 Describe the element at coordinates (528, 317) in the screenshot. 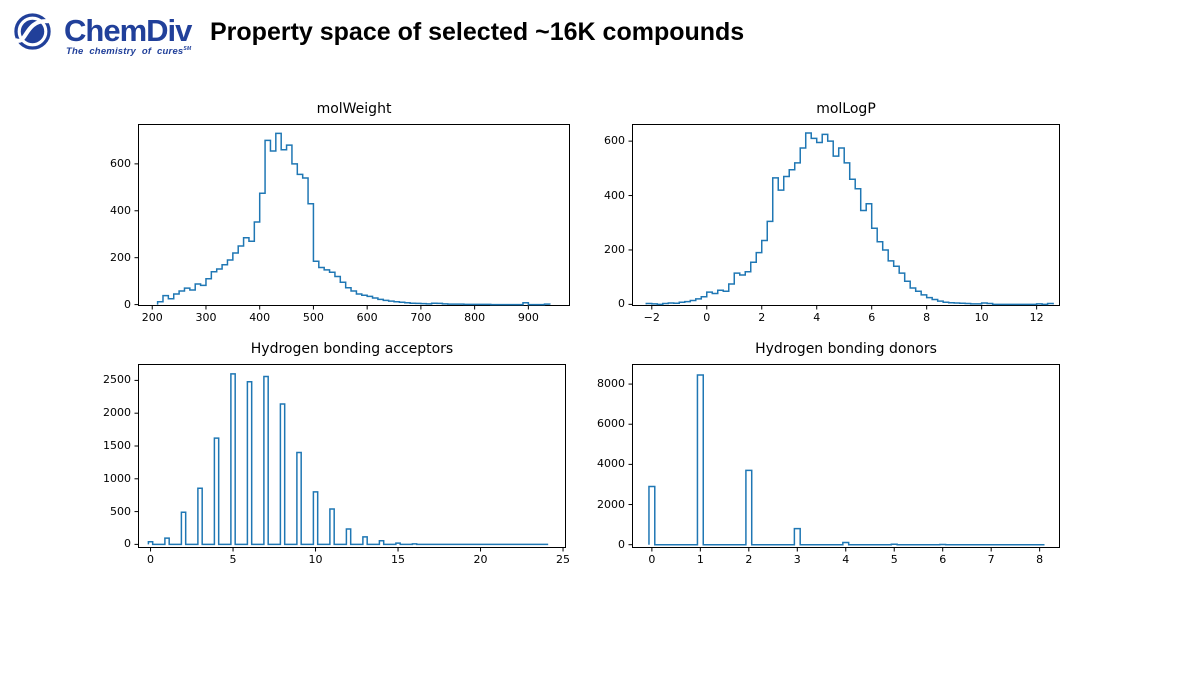

I see `x-tick-label: 900` at that location.